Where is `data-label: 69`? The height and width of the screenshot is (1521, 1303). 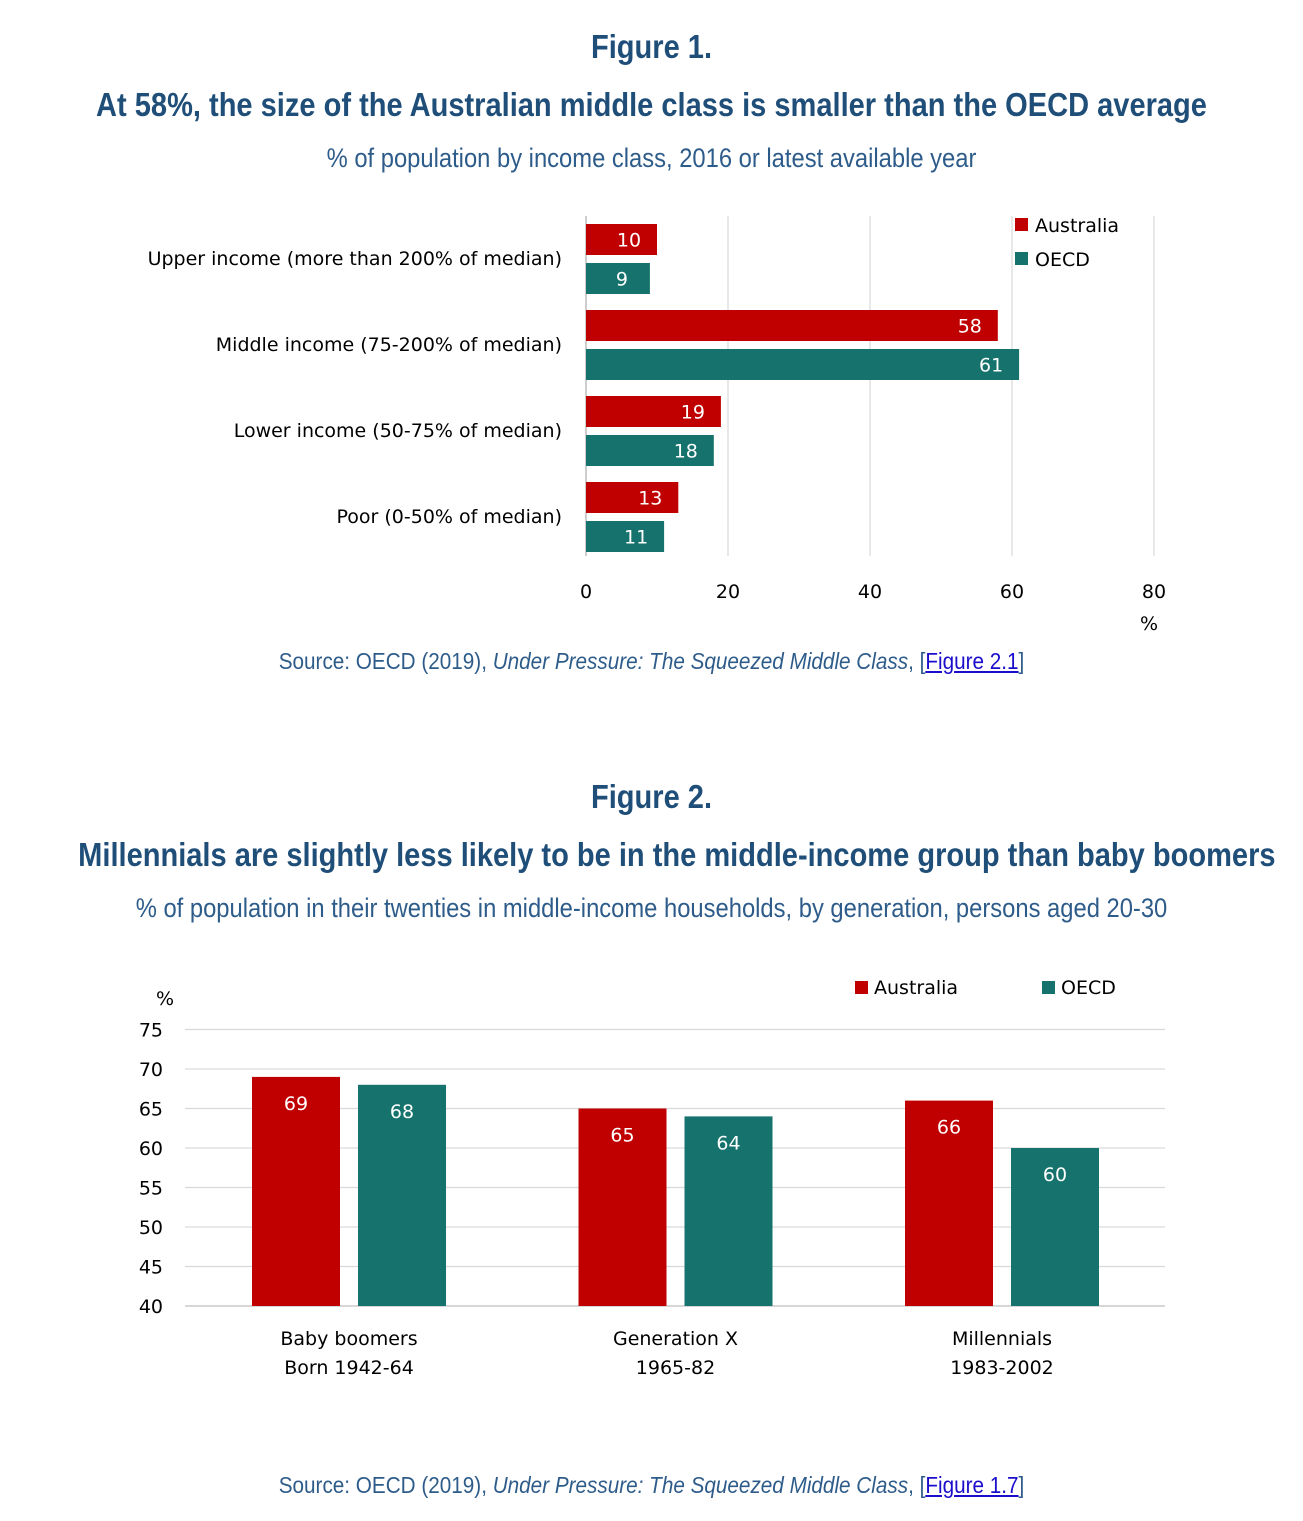
data-label: 69 is located at coordinates (296, 1104).